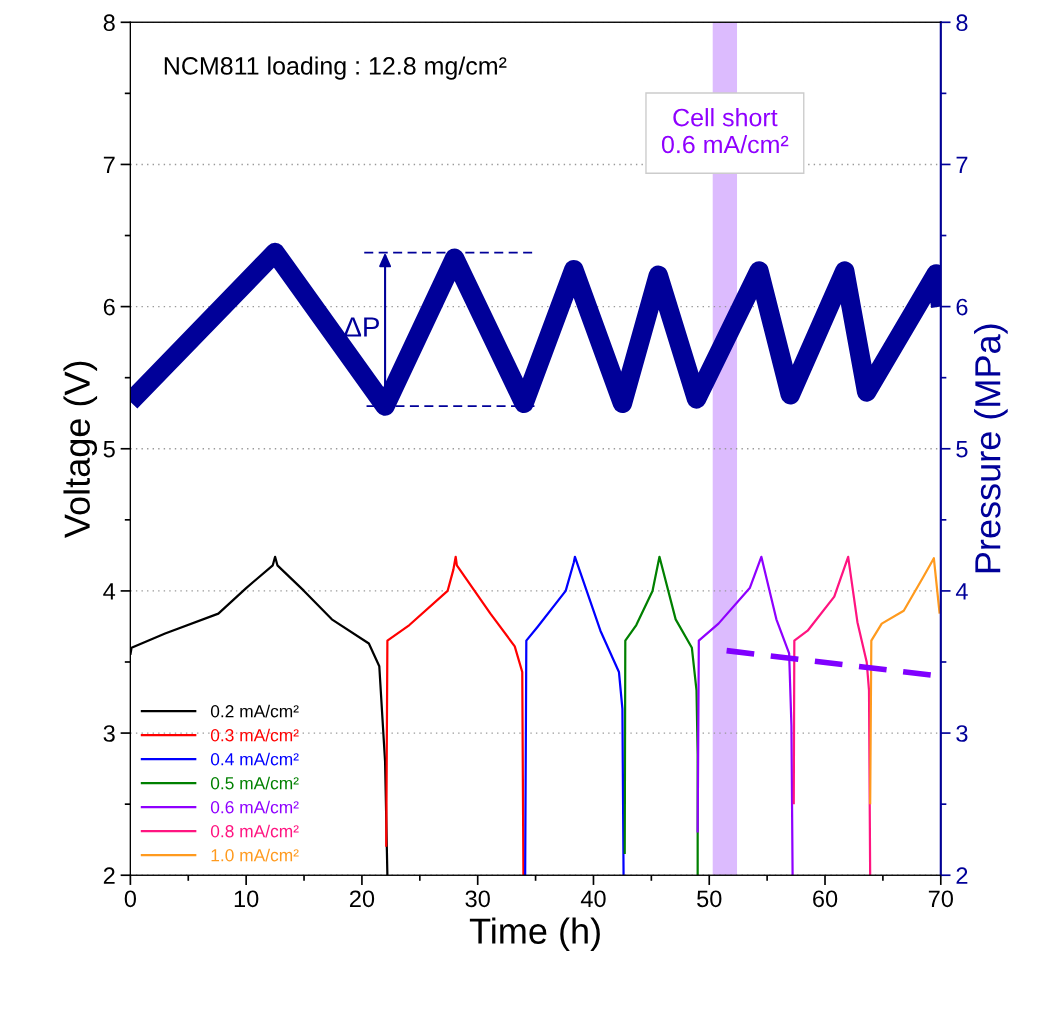 The height and width of the screenshot is (1013, 1043). What do you see at coordinates (254, 807) in the screenshot?
I see `legend-label: 0.6 mA/cm²` at bounding box center [254, 807].